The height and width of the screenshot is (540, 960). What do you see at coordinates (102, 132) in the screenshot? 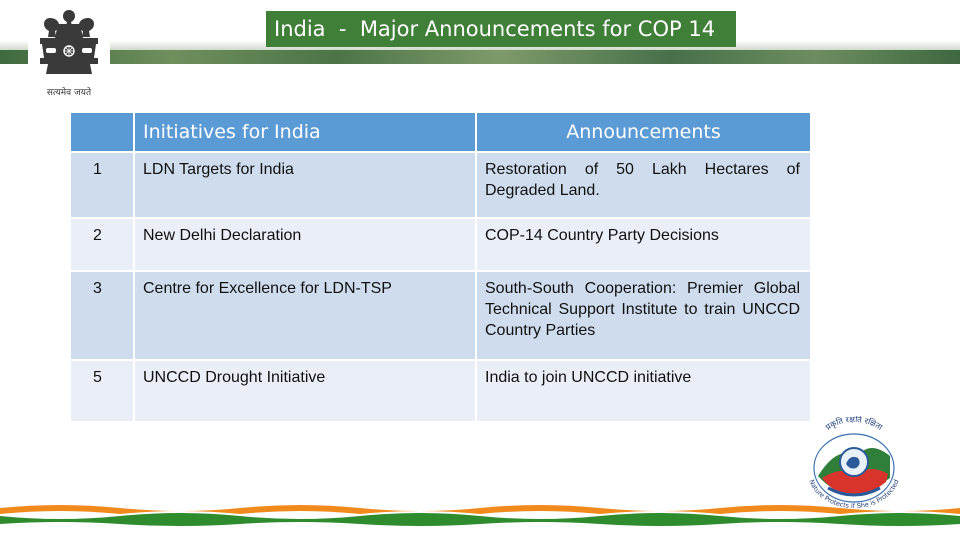
I see `col-header-number` at bounding box center [102, 132].